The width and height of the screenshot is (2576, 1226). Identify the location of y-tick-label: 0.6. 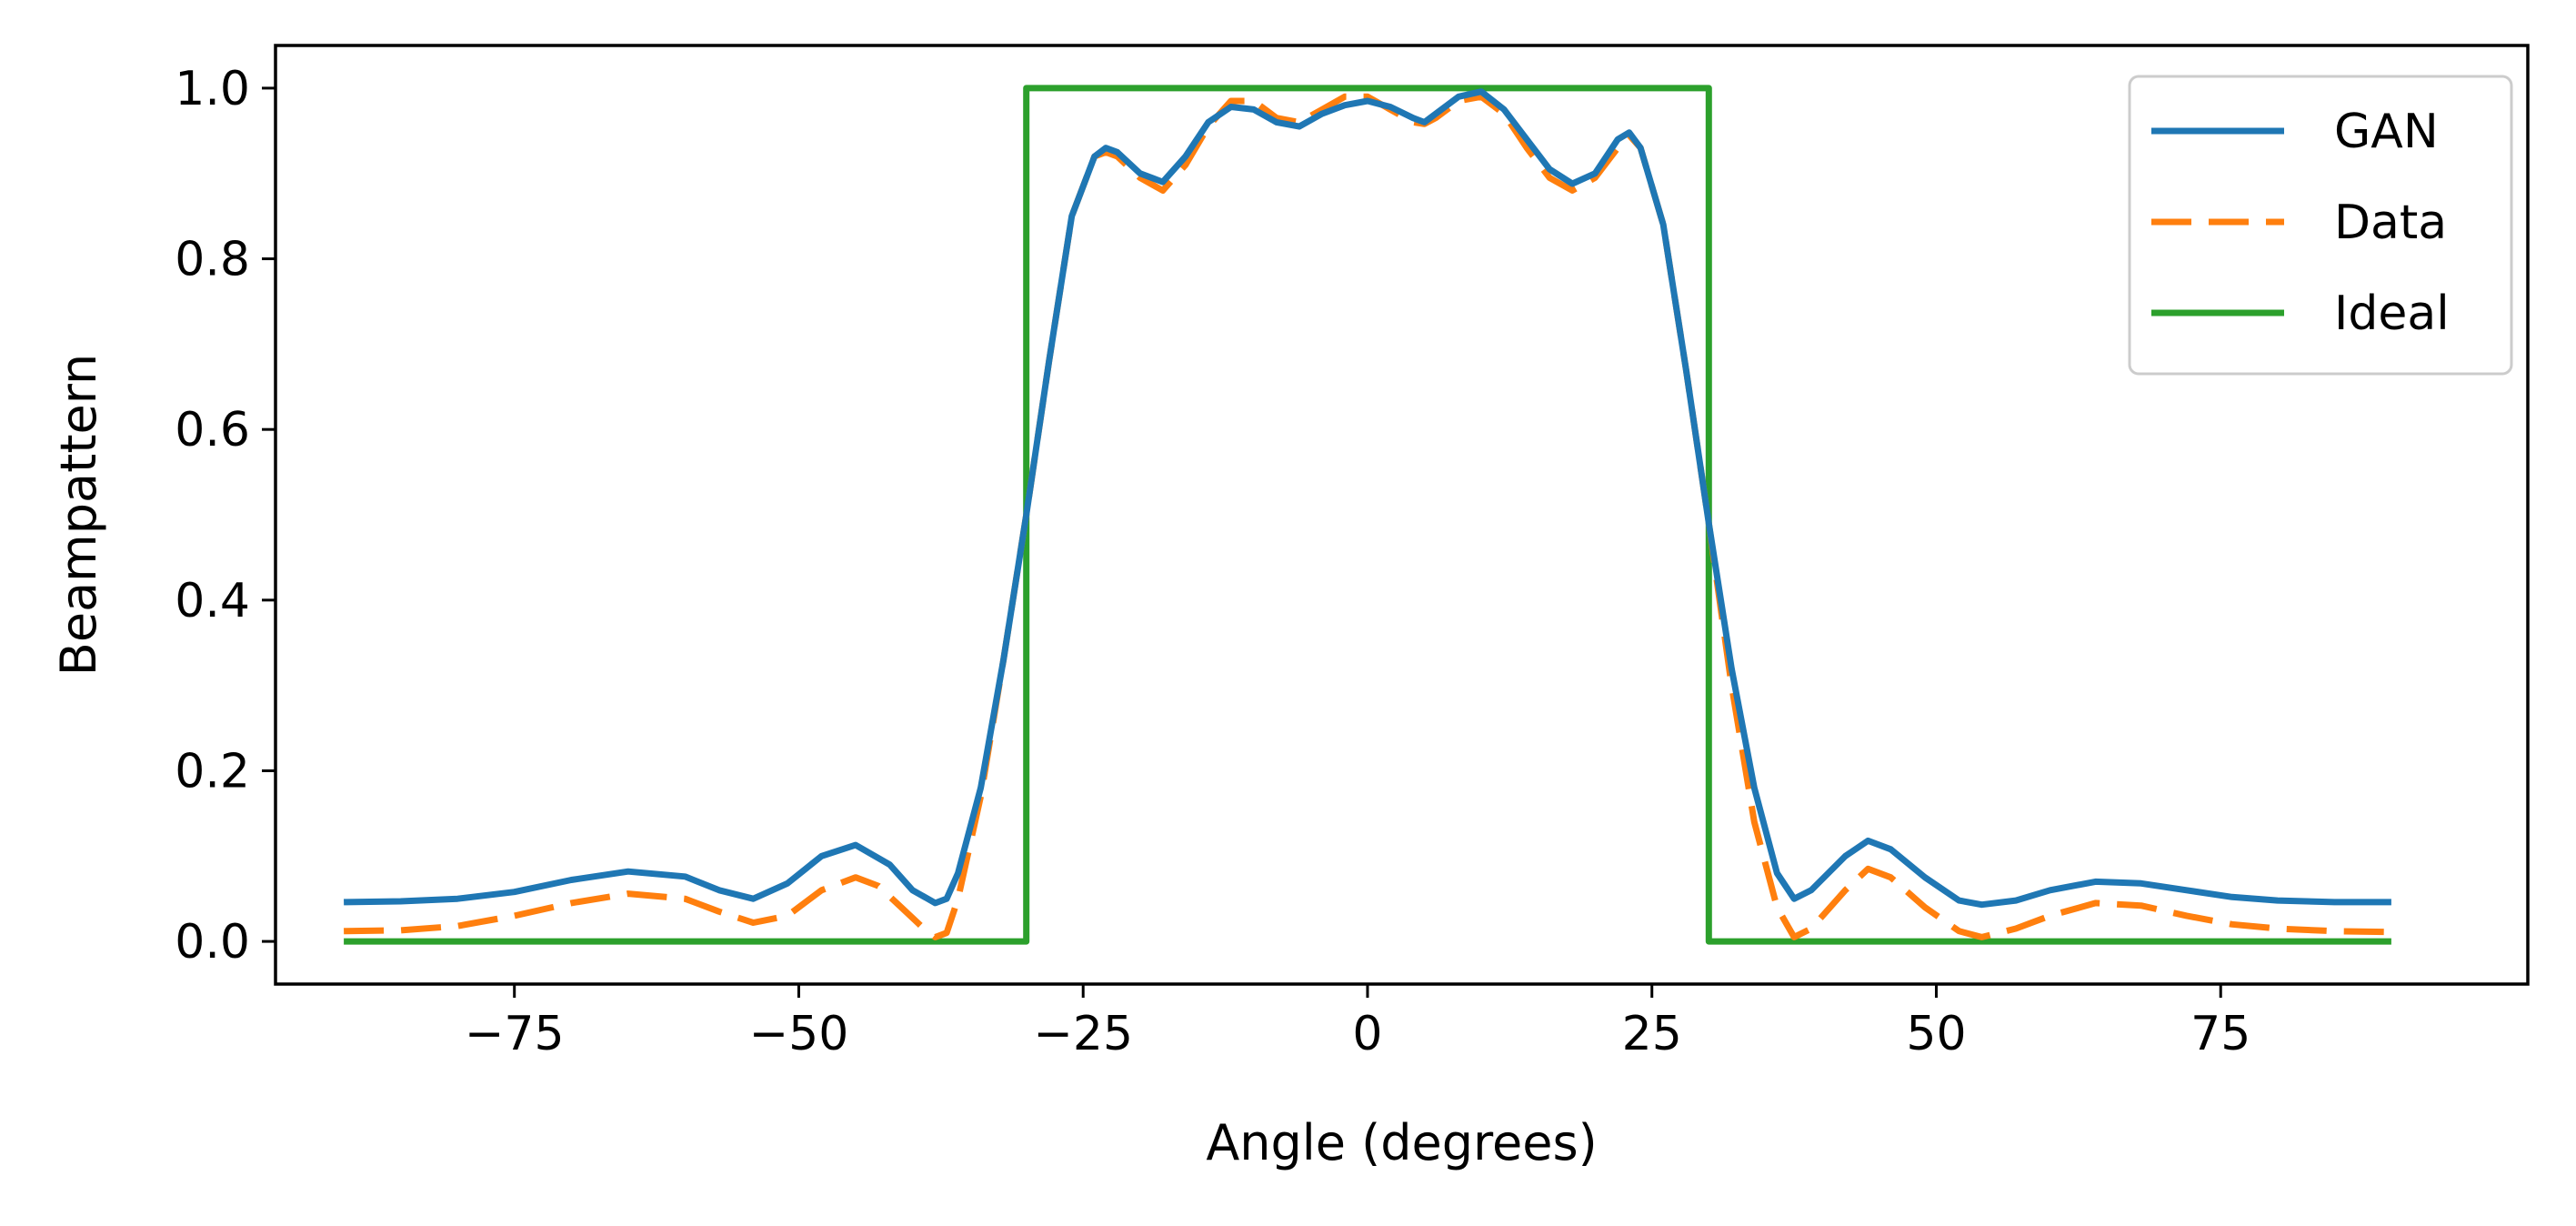
(212, 430).